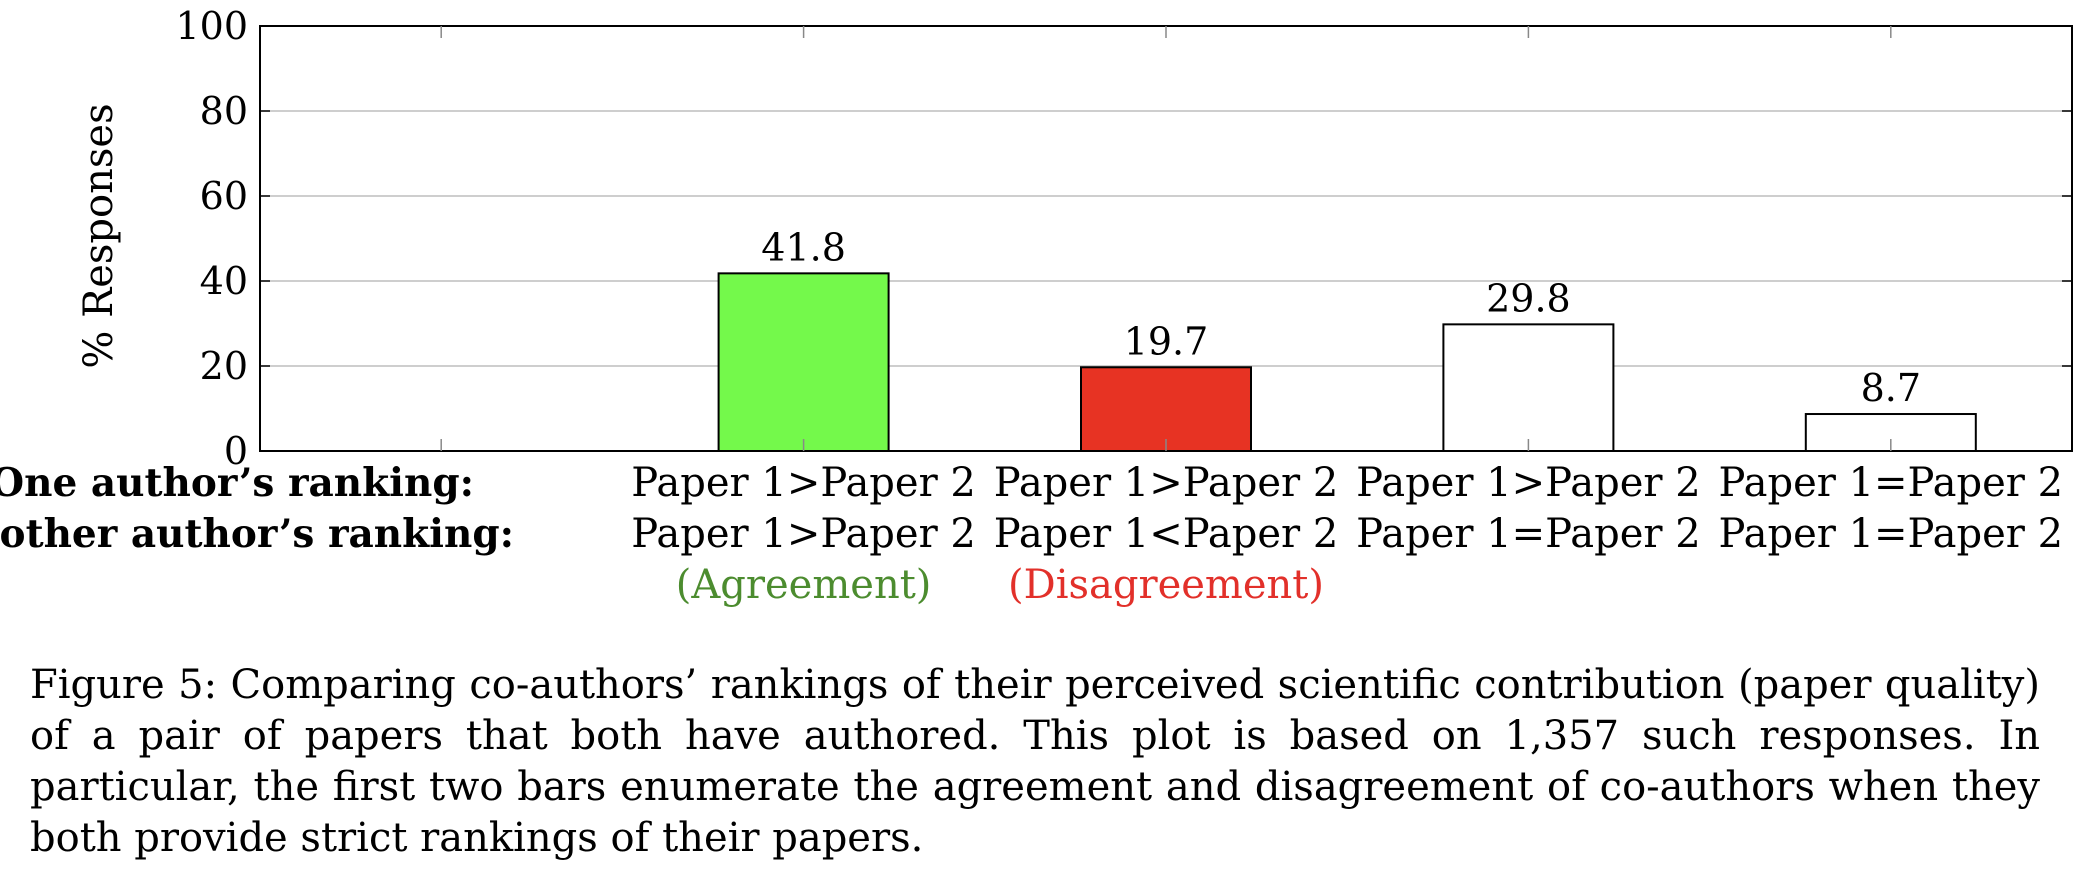 This screenshot has height=872, width=2084. I want to click on y-tick-label: 100, so click(211, 26).